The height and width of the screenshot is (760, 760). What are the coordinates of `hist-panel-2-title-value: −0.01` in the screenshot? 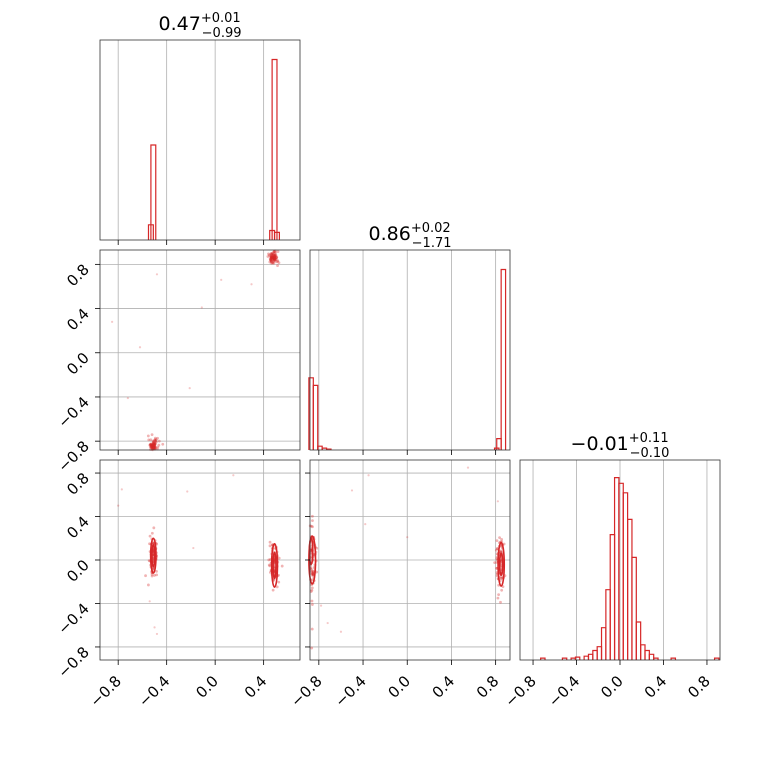 It's located at (600, 444).